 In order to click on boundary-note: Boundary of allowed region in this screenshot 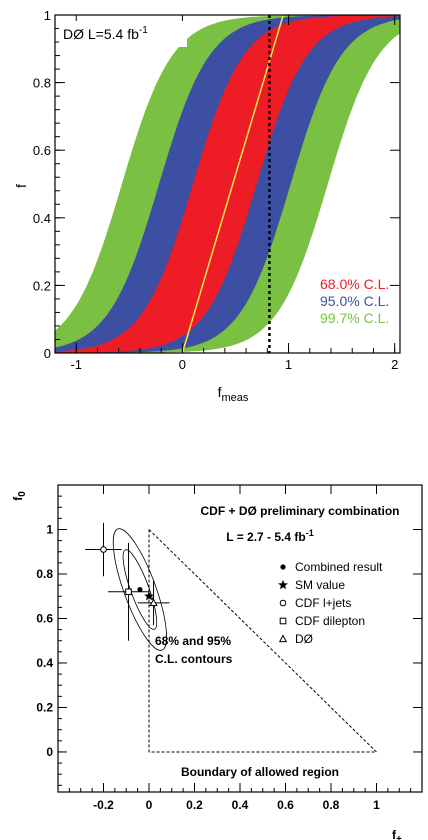, I will do `click(260, 772)`.